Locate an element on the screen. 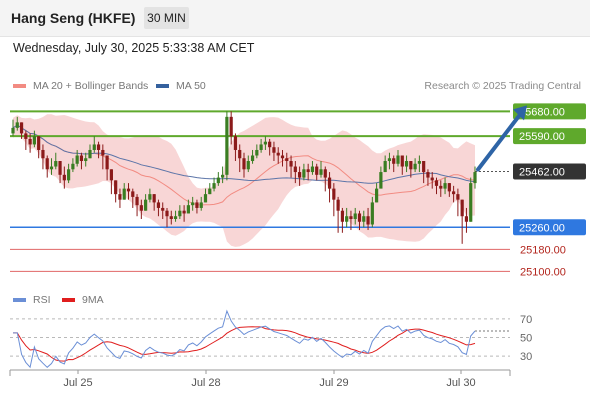  target-level-label: 25180.00 is located at coordinates (543, 250).